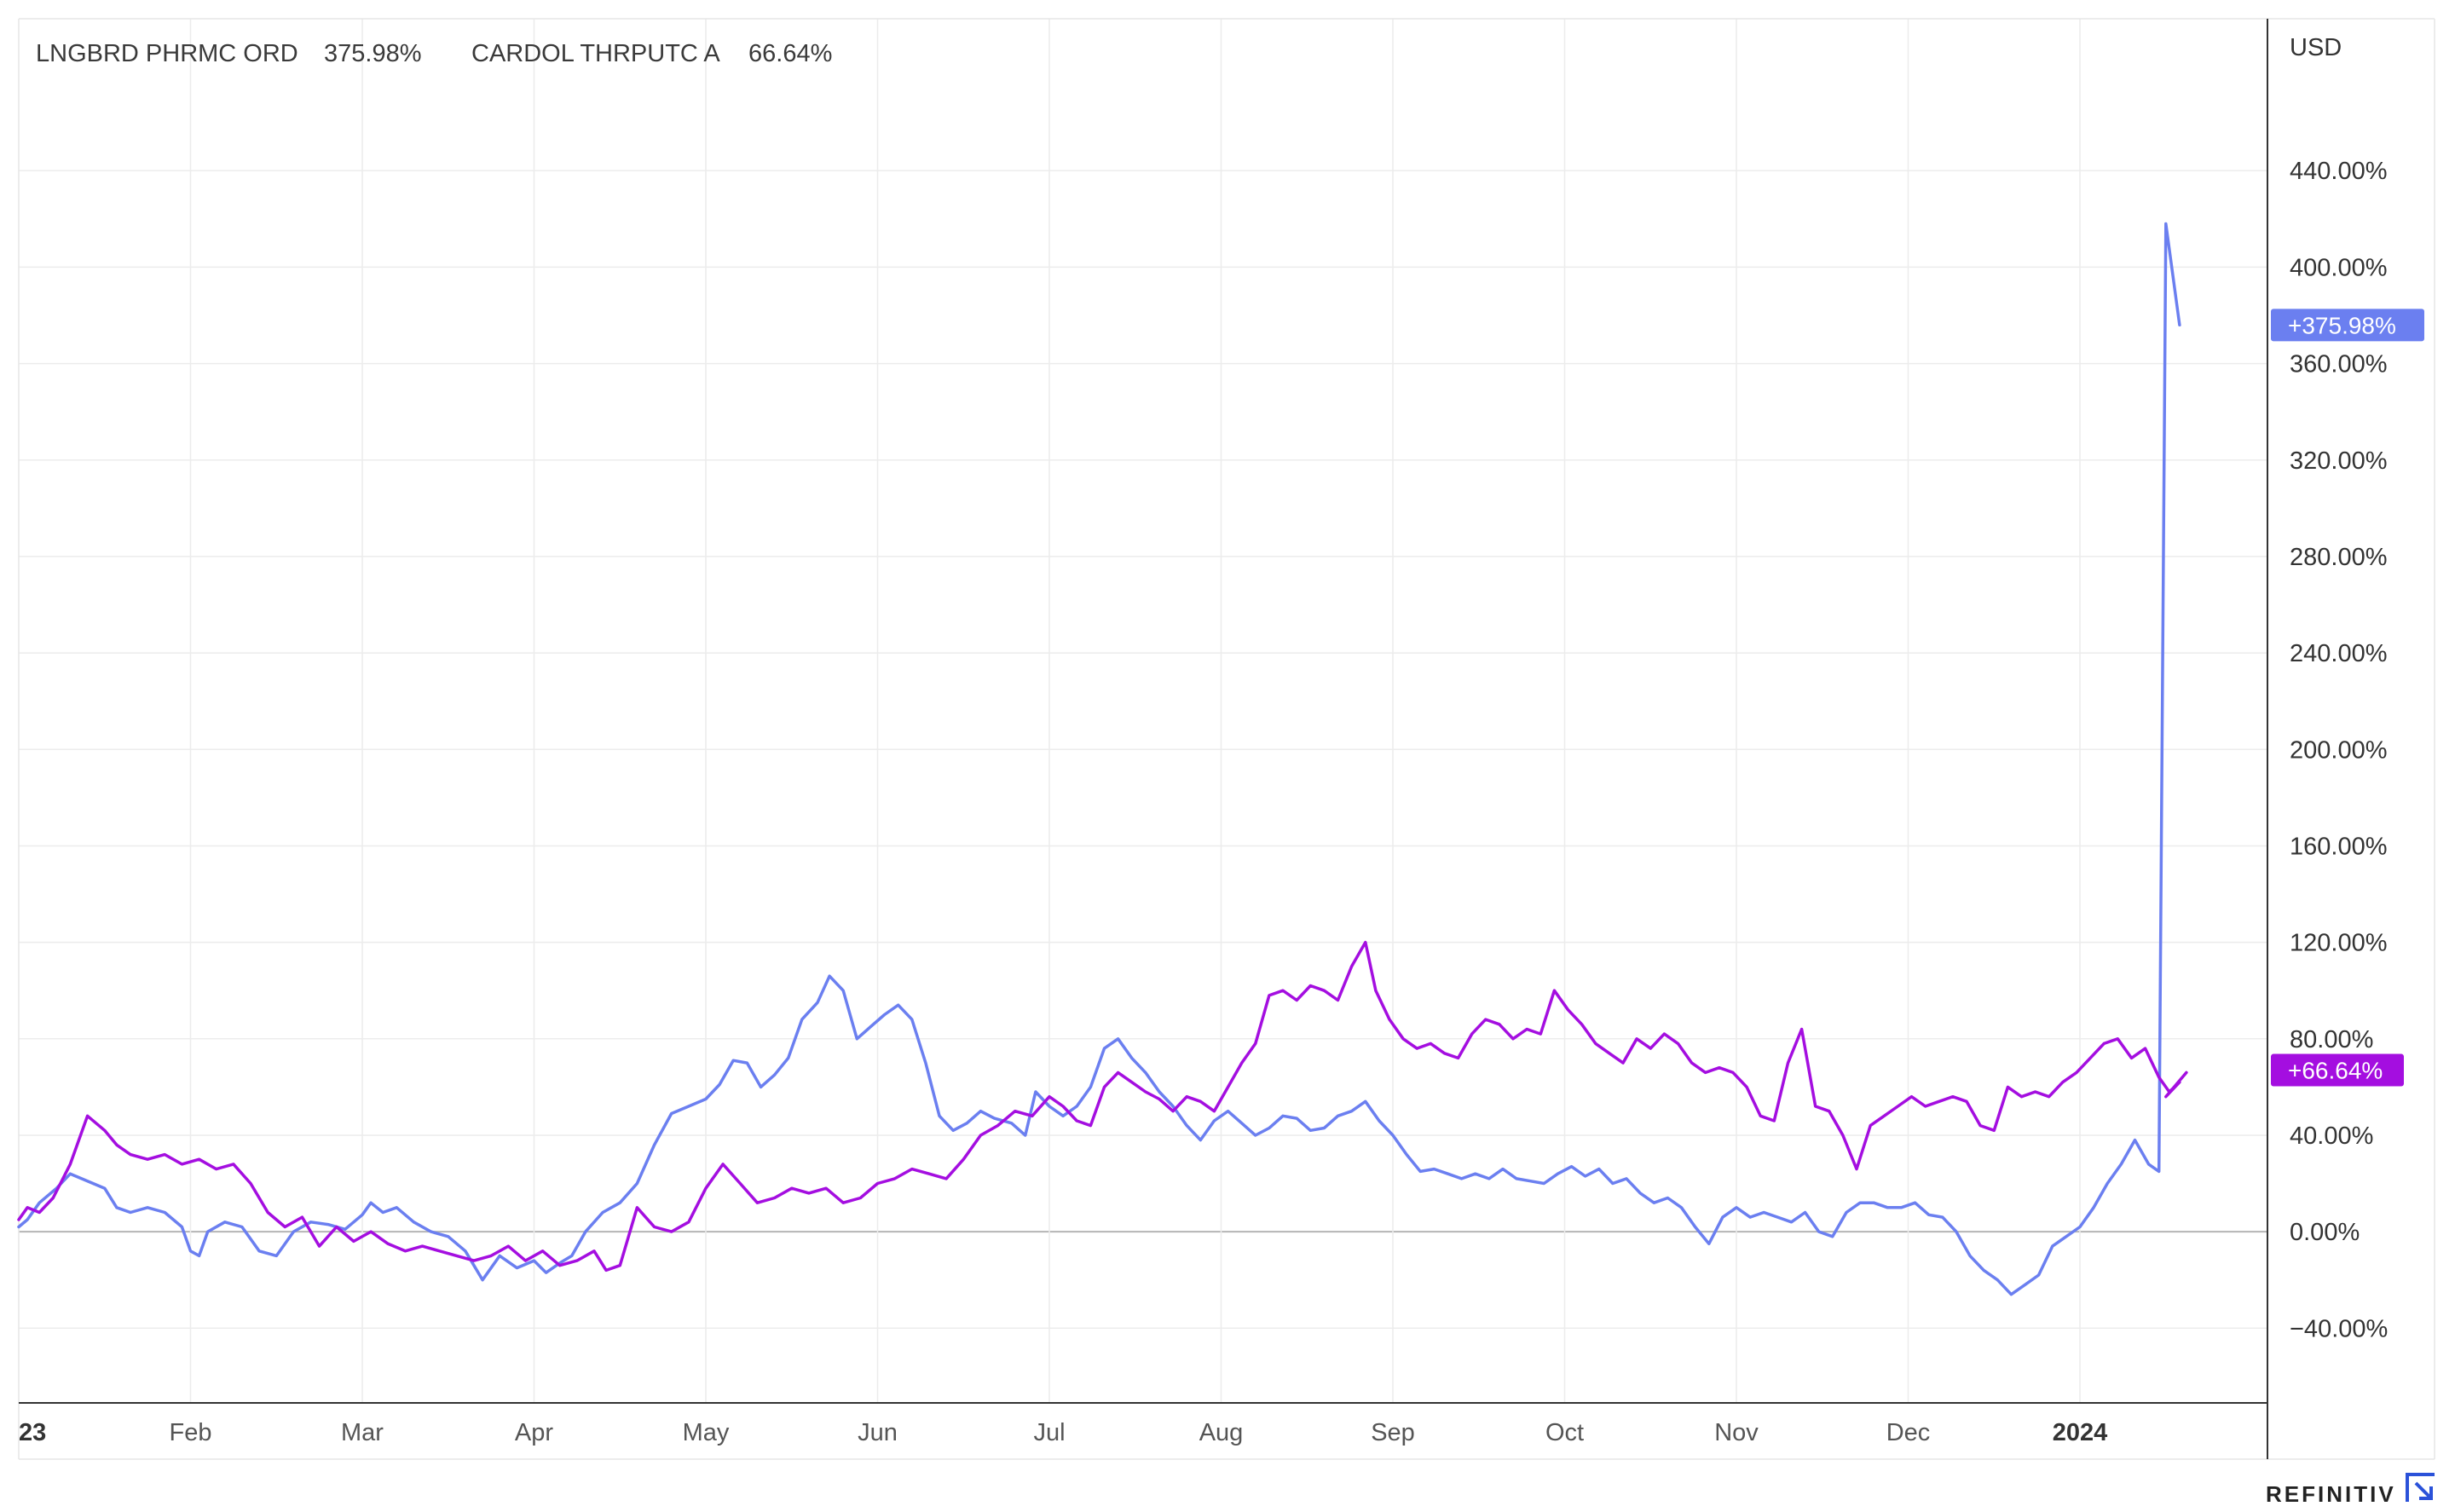 Image resolution: width=2455 pixels, height=1512 pixels. What do you see at coordinates (1564, 1432) in the screenshot?
I see `x-tick-label: Oct` at bounding box center [1564, 1432].